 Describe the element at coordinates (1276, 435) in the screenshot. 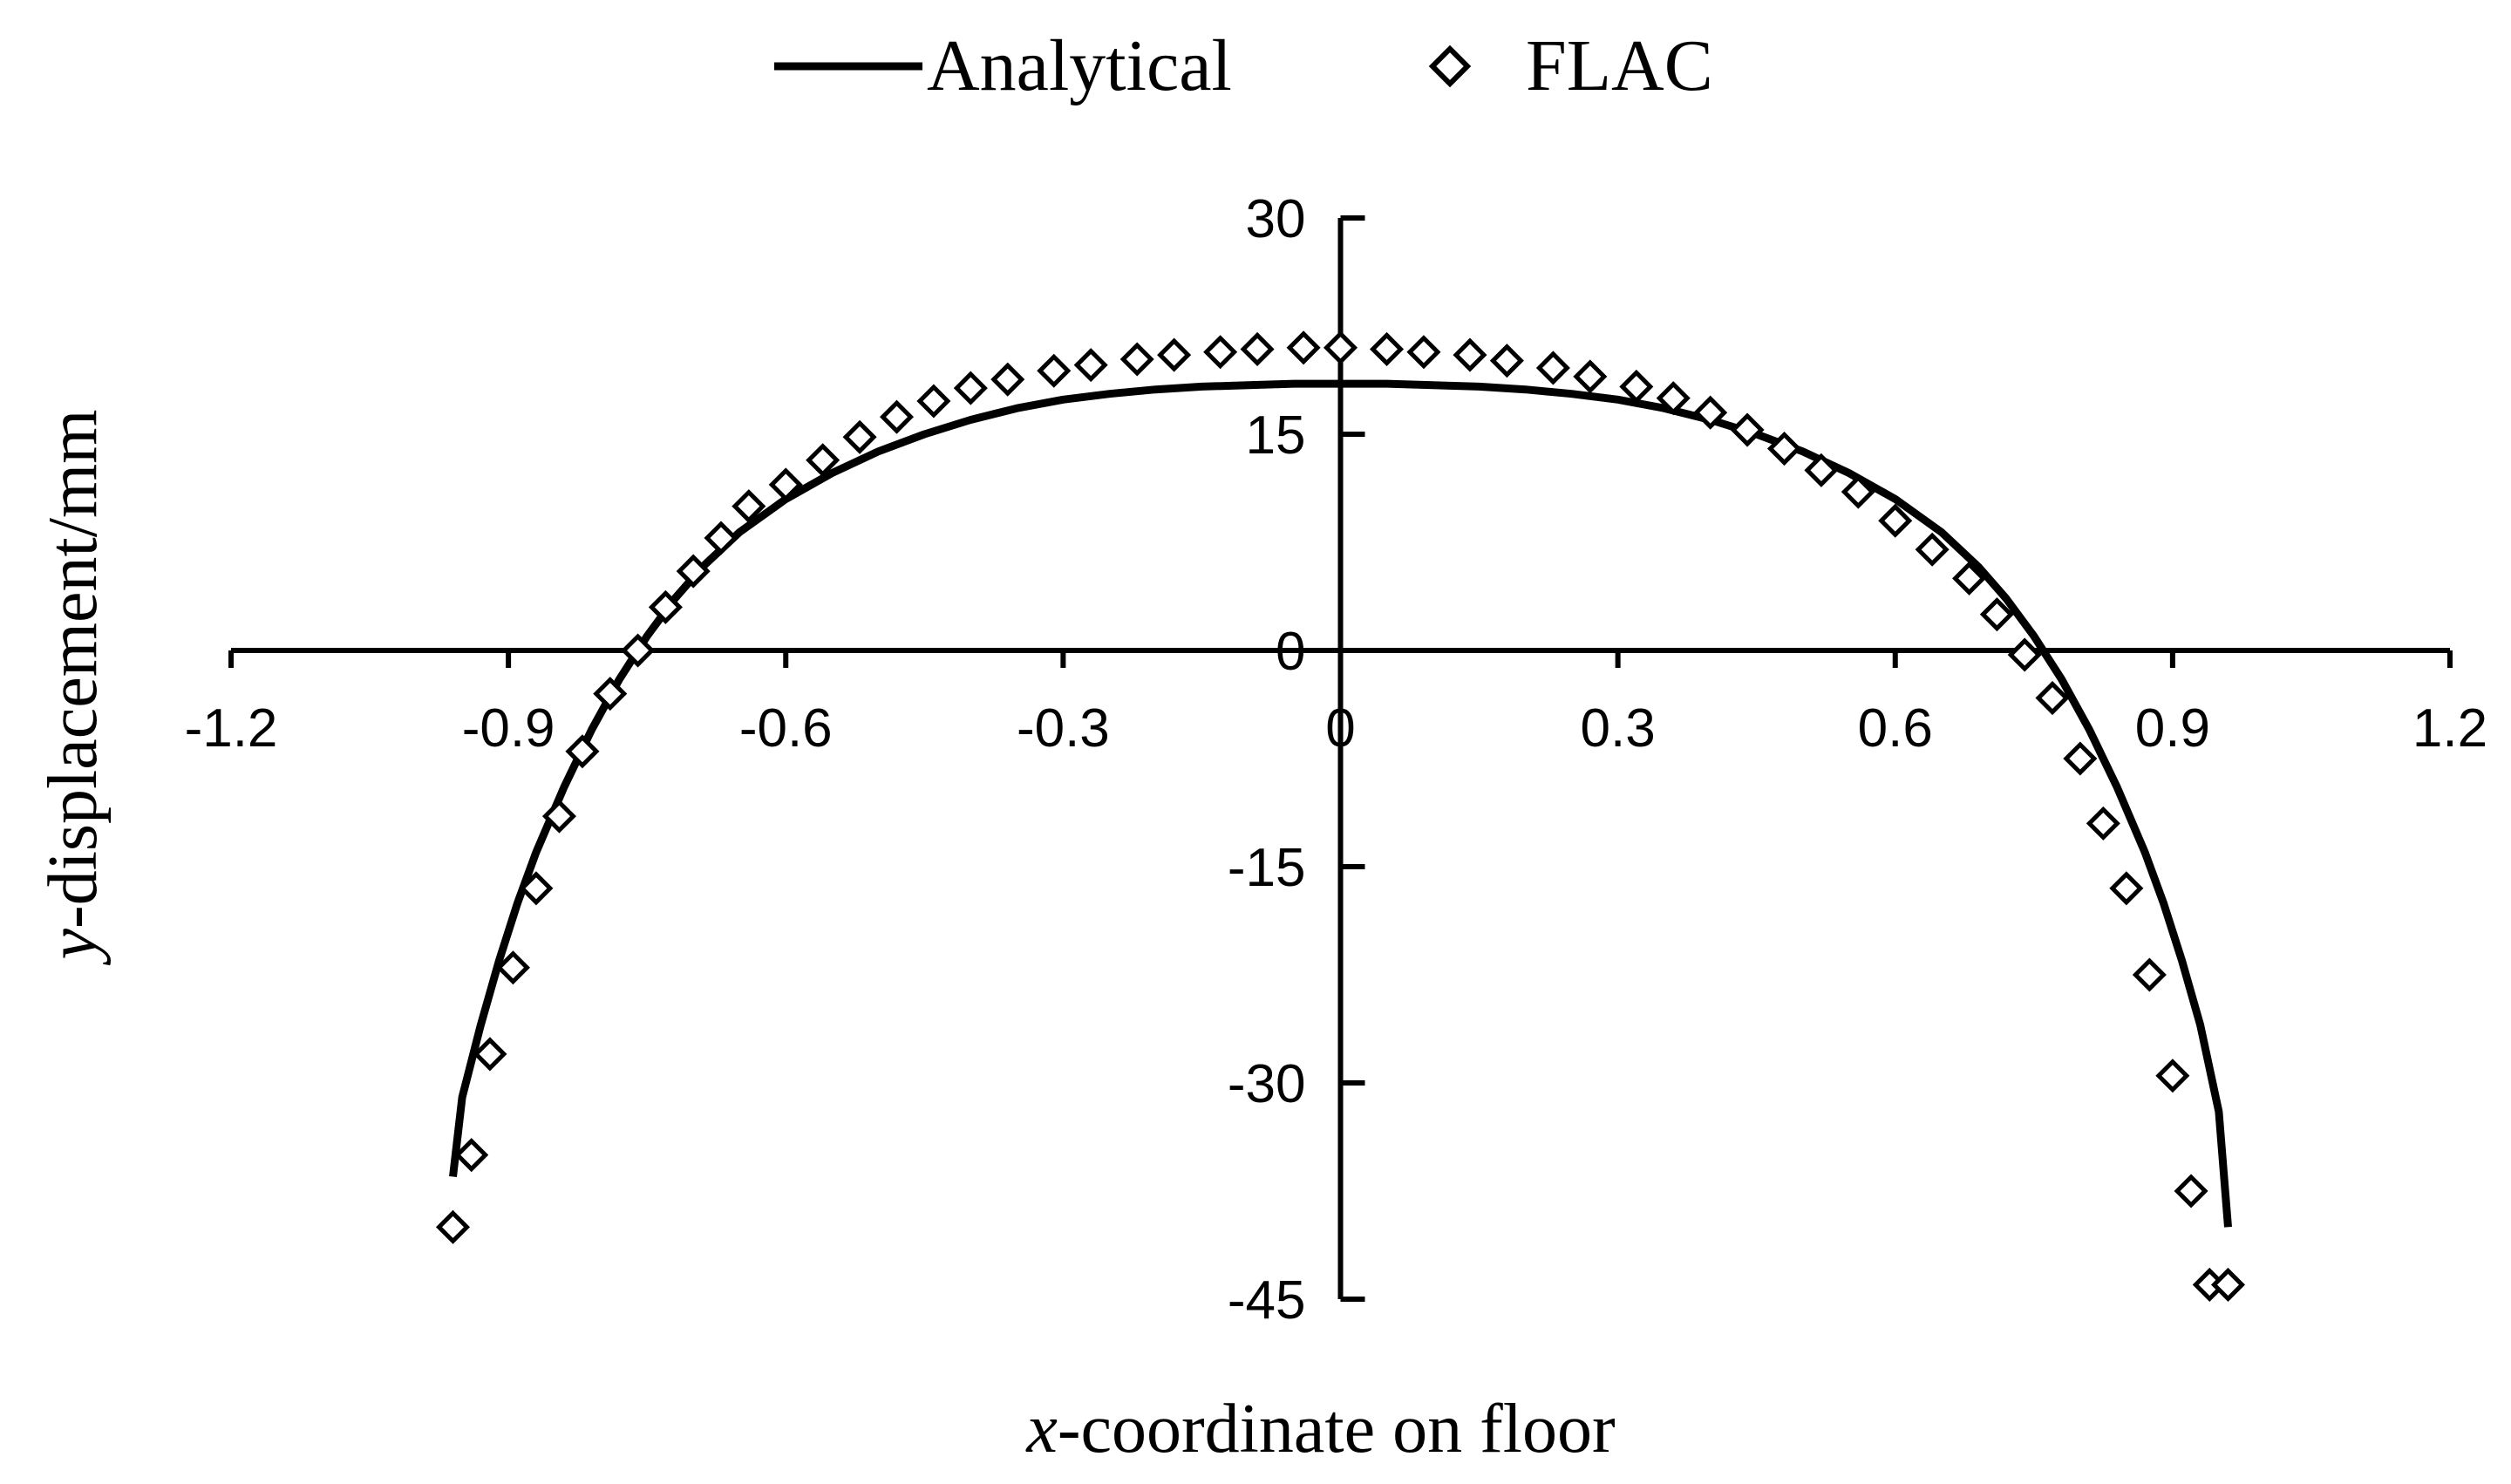

I see `y-tick-label: 15` at that location.